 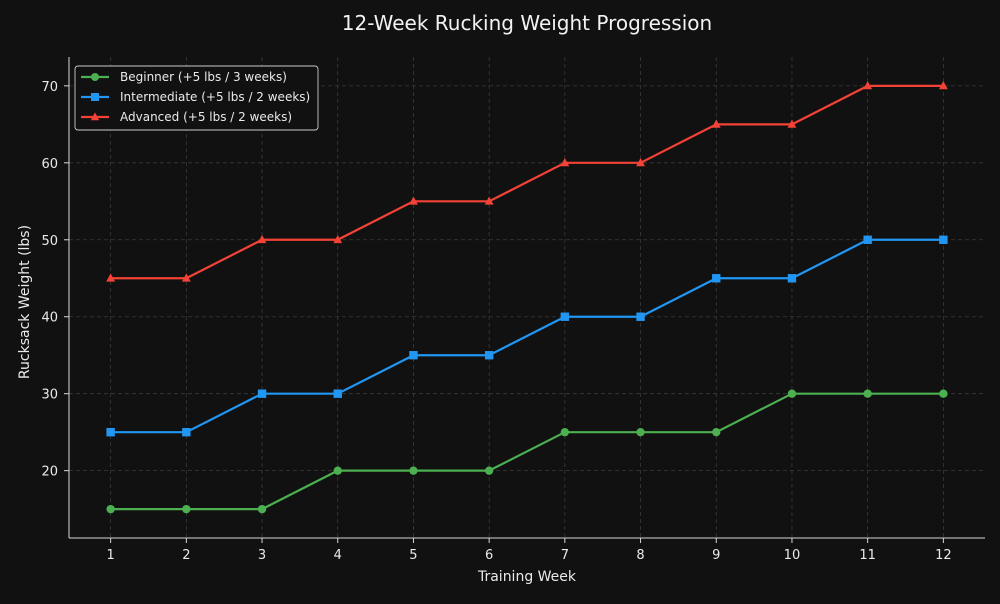 I want to click on x-tick-label: 11, so click(x=867, y=555).